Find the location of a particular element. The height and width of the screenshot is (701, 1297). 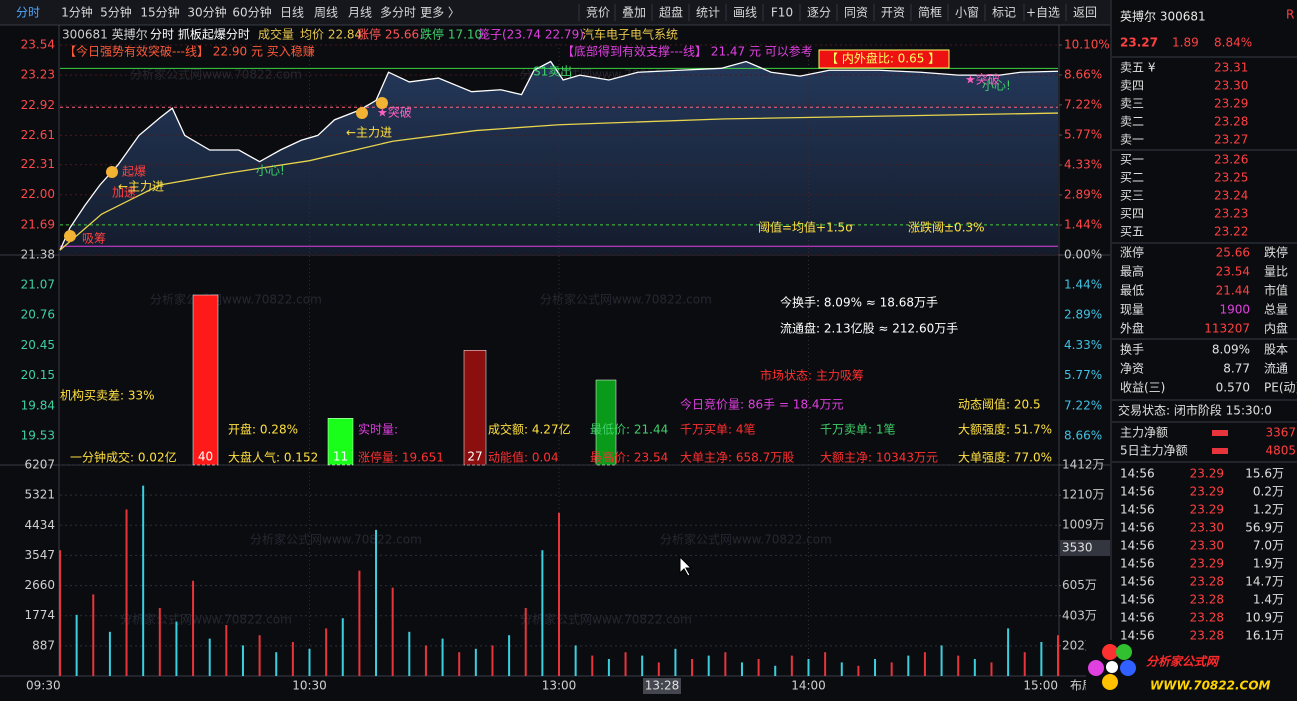

stat-label: 涨停 is located at coordinates (1132, 252).